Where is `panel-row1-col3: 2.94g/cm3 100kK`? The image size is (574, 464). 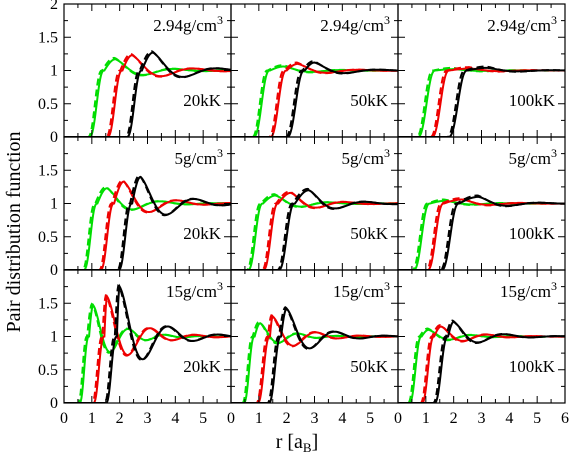
panel-row1-col3: 2.94g/cm3 100kK is located at coordinates (481, 70).